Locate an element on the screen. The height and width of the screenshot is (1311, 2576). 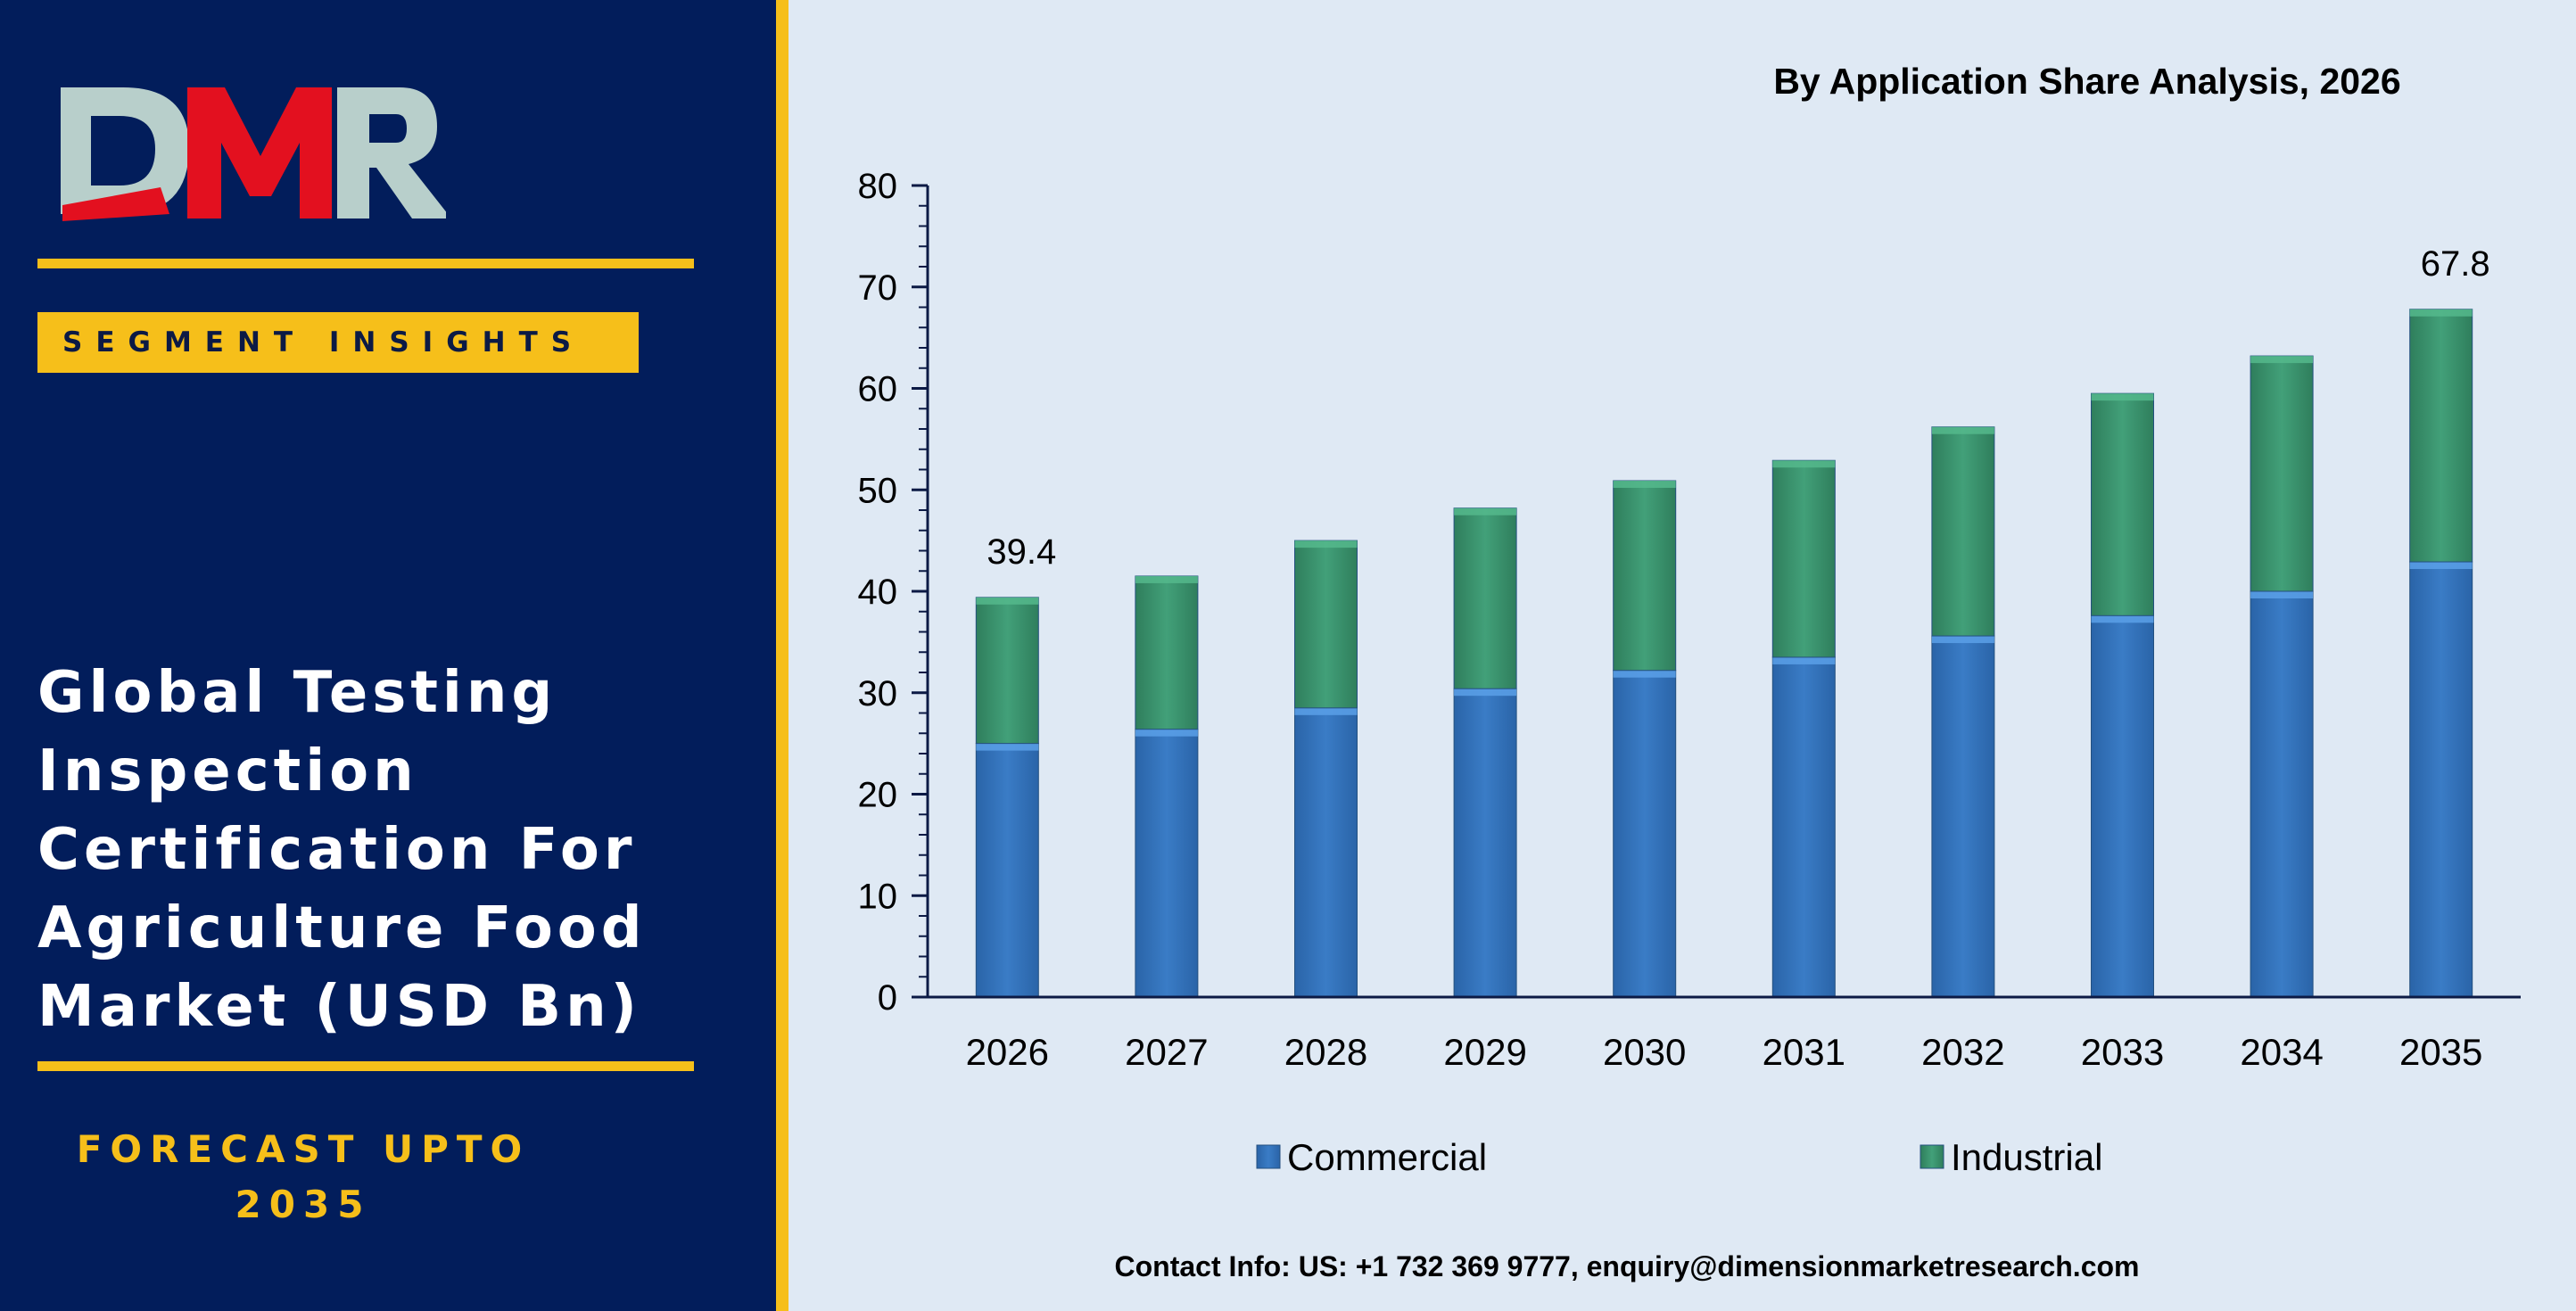
x-tick-label: 2028 is located at coordinates (1326, 1052).